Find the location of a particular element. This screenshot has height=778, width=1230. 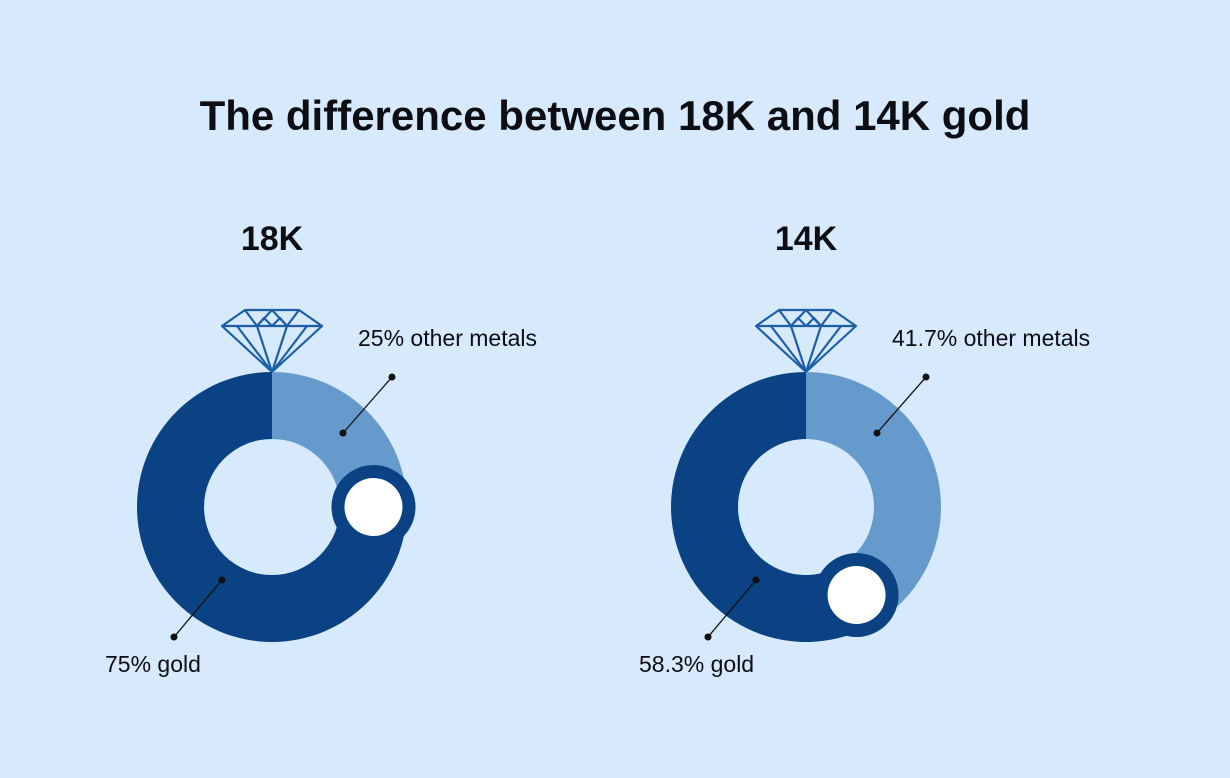

page-title: The difference between 18K and 14K gold is located at coordinates (615, 115).